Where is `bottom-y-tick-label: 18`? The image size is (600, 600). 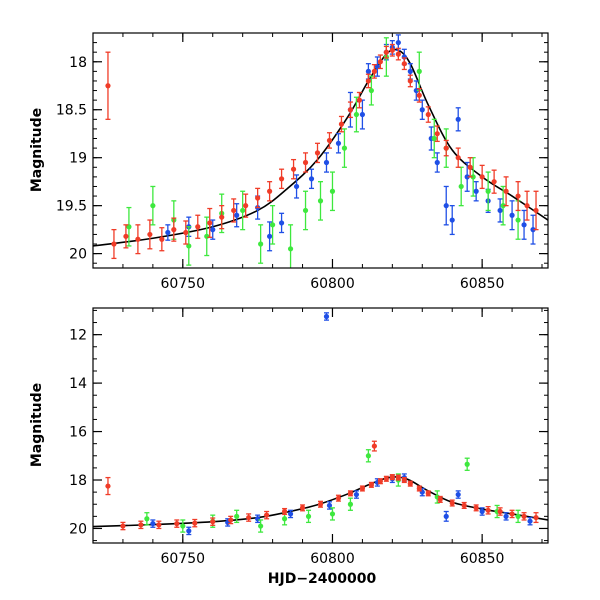 bottom-y-tick-label: 18 is located at coordinates (78, 481).